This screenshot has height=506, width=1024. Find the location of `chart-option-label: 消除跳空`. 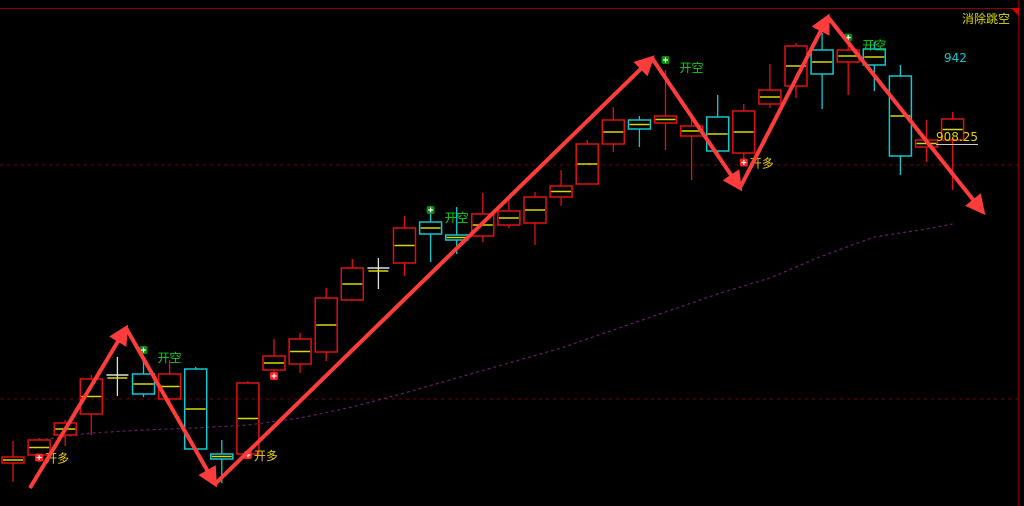

chart-option-label: 消除跳空 is located at coordinates (985, 19).